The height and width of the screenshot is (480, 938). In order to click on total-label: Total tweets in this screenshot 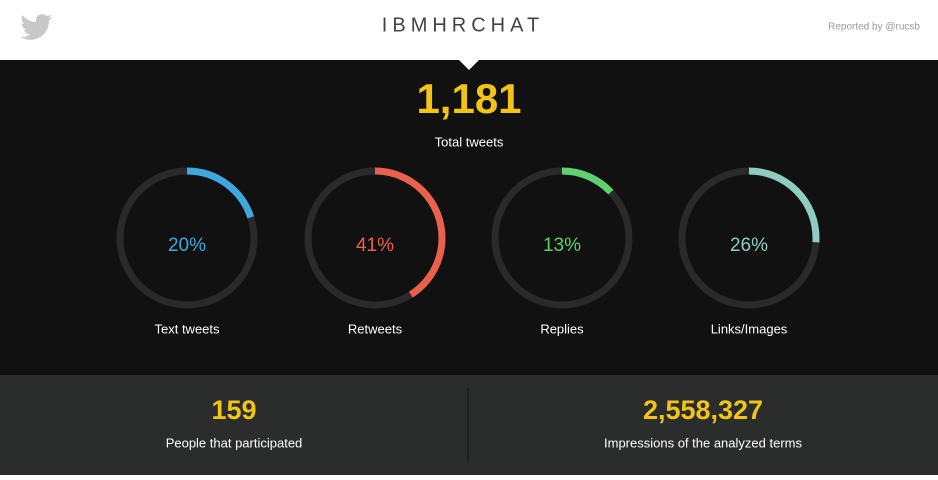, I will do `click(469, 141)`.